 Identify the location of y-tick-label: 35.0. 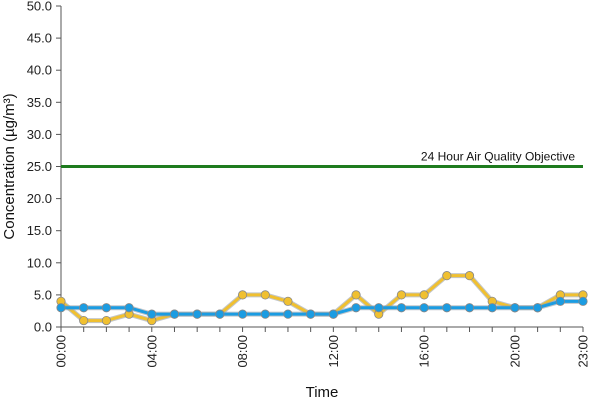
(39, 102).